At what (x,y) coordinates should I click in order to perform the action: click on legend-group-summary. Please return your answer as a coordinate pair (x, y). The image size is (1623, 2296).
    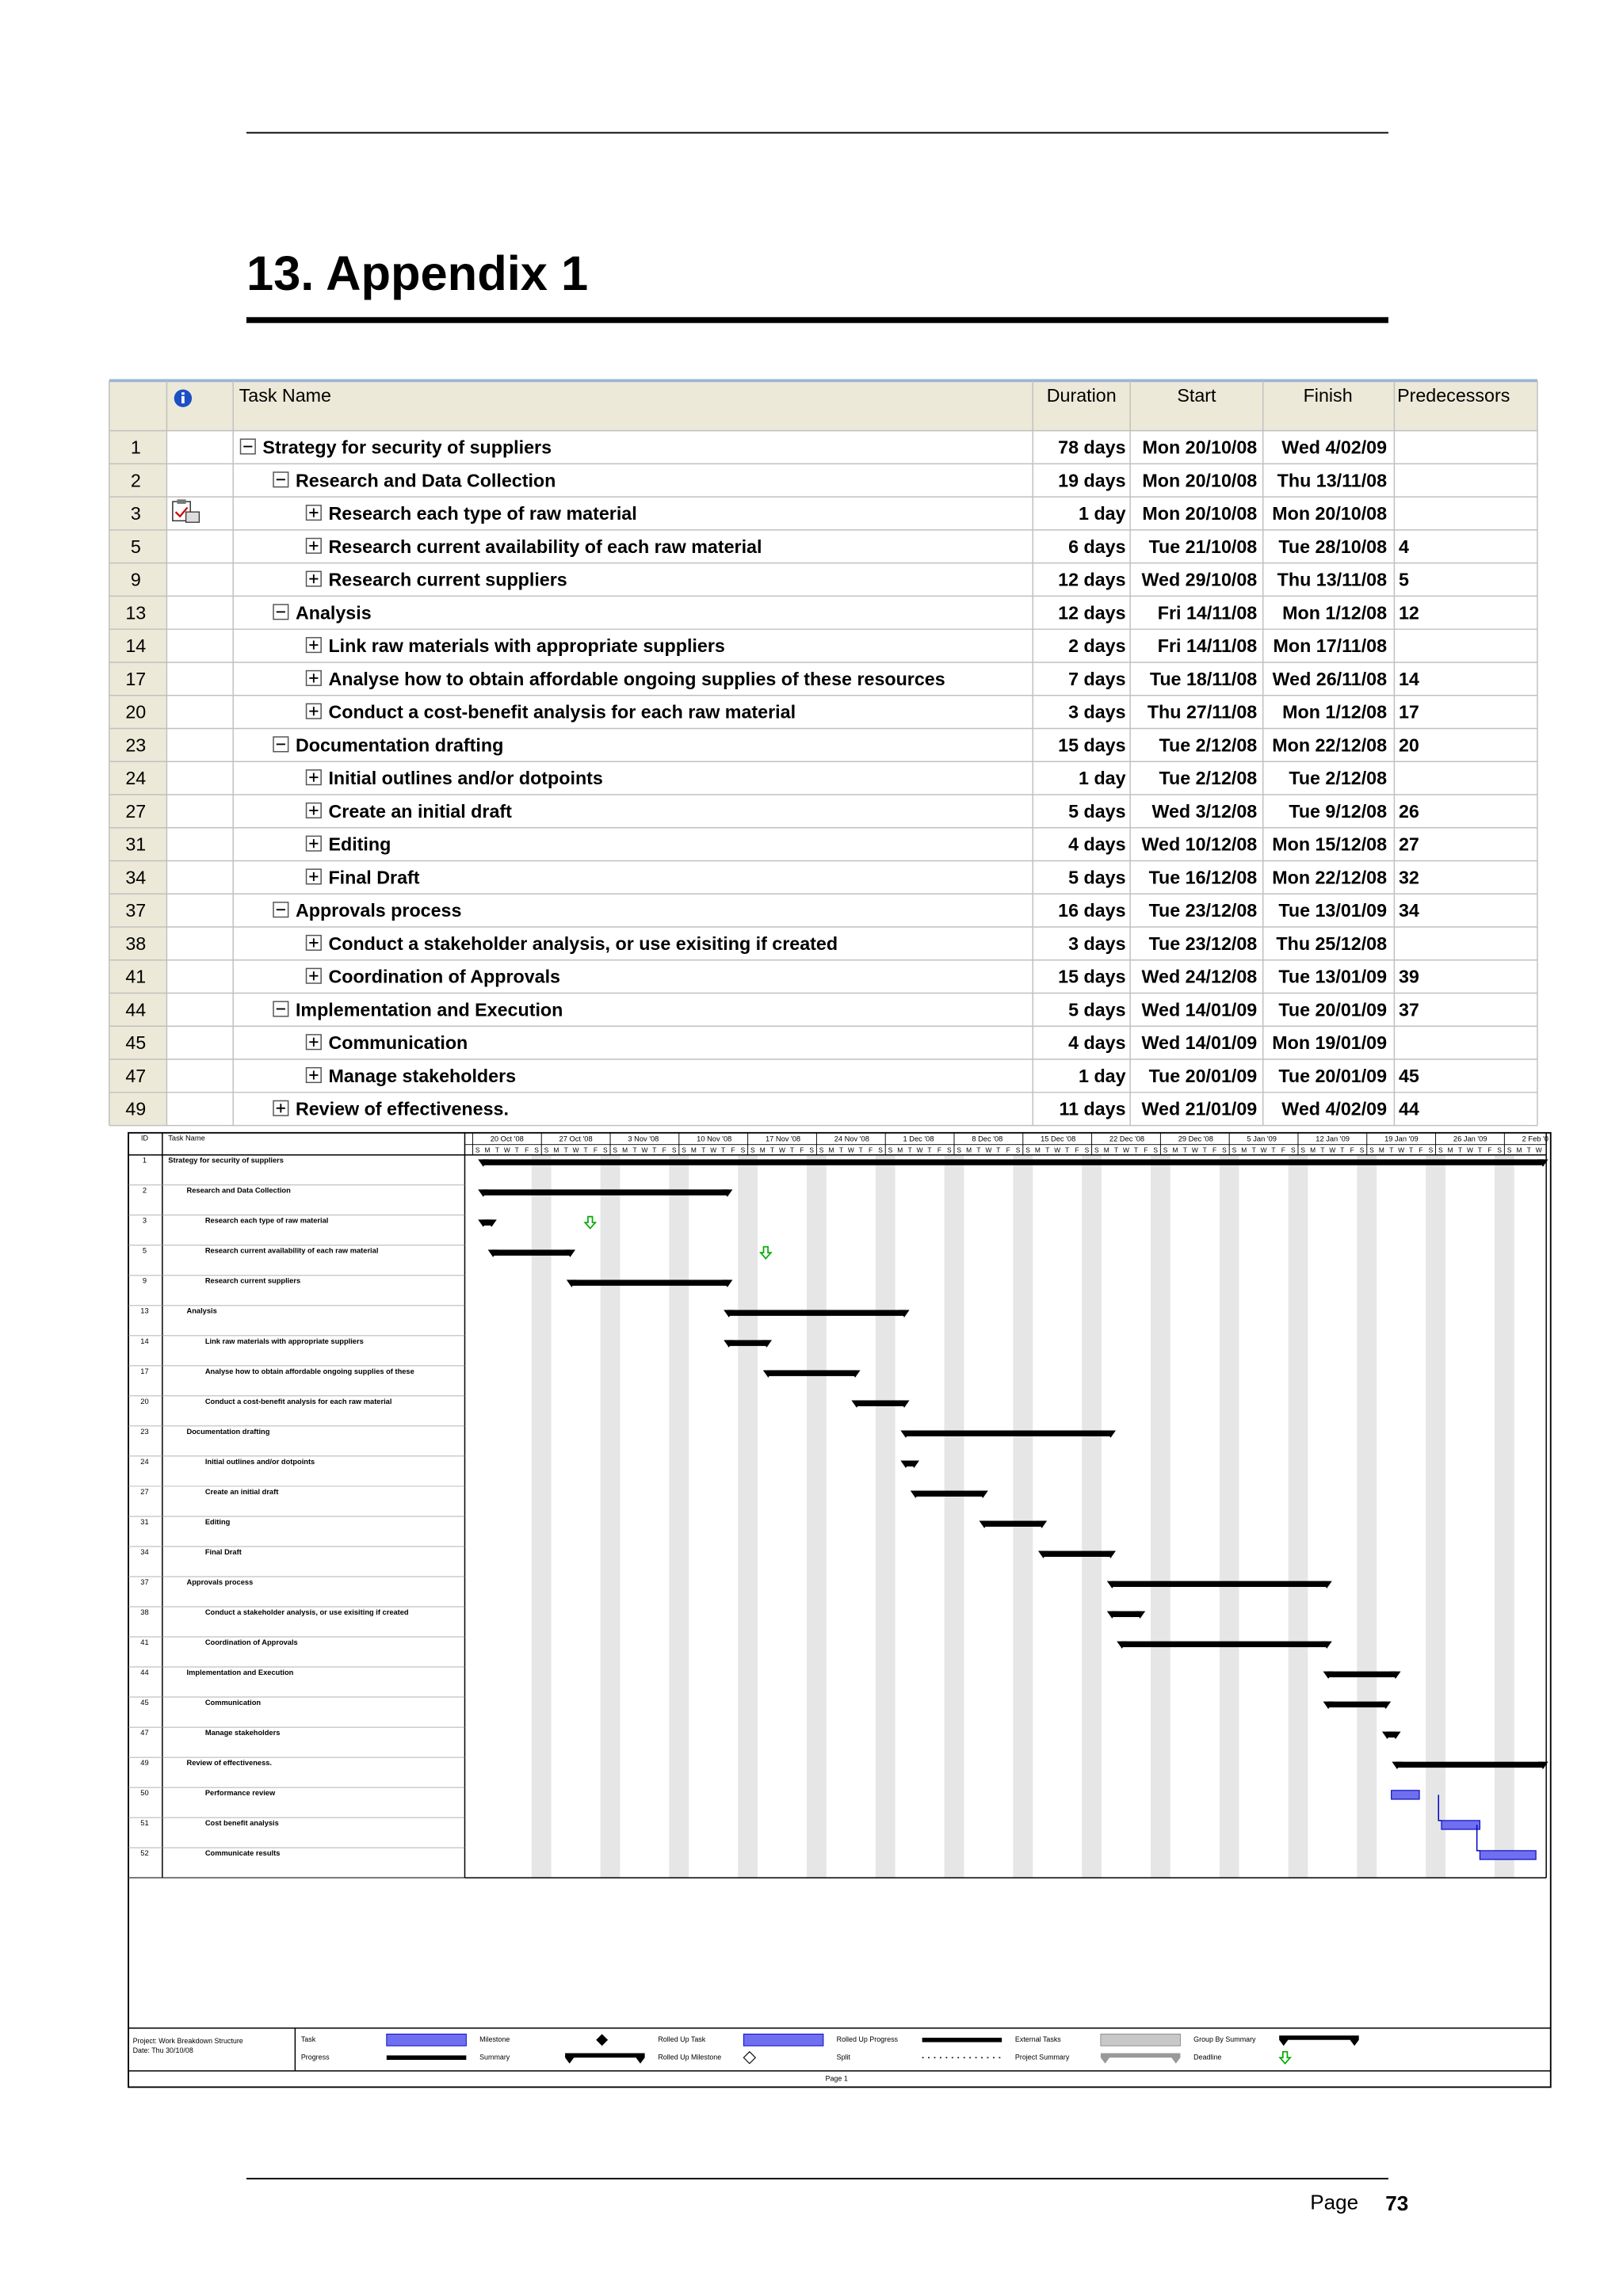
    Looking at the image, I should click on (1319, 2040).